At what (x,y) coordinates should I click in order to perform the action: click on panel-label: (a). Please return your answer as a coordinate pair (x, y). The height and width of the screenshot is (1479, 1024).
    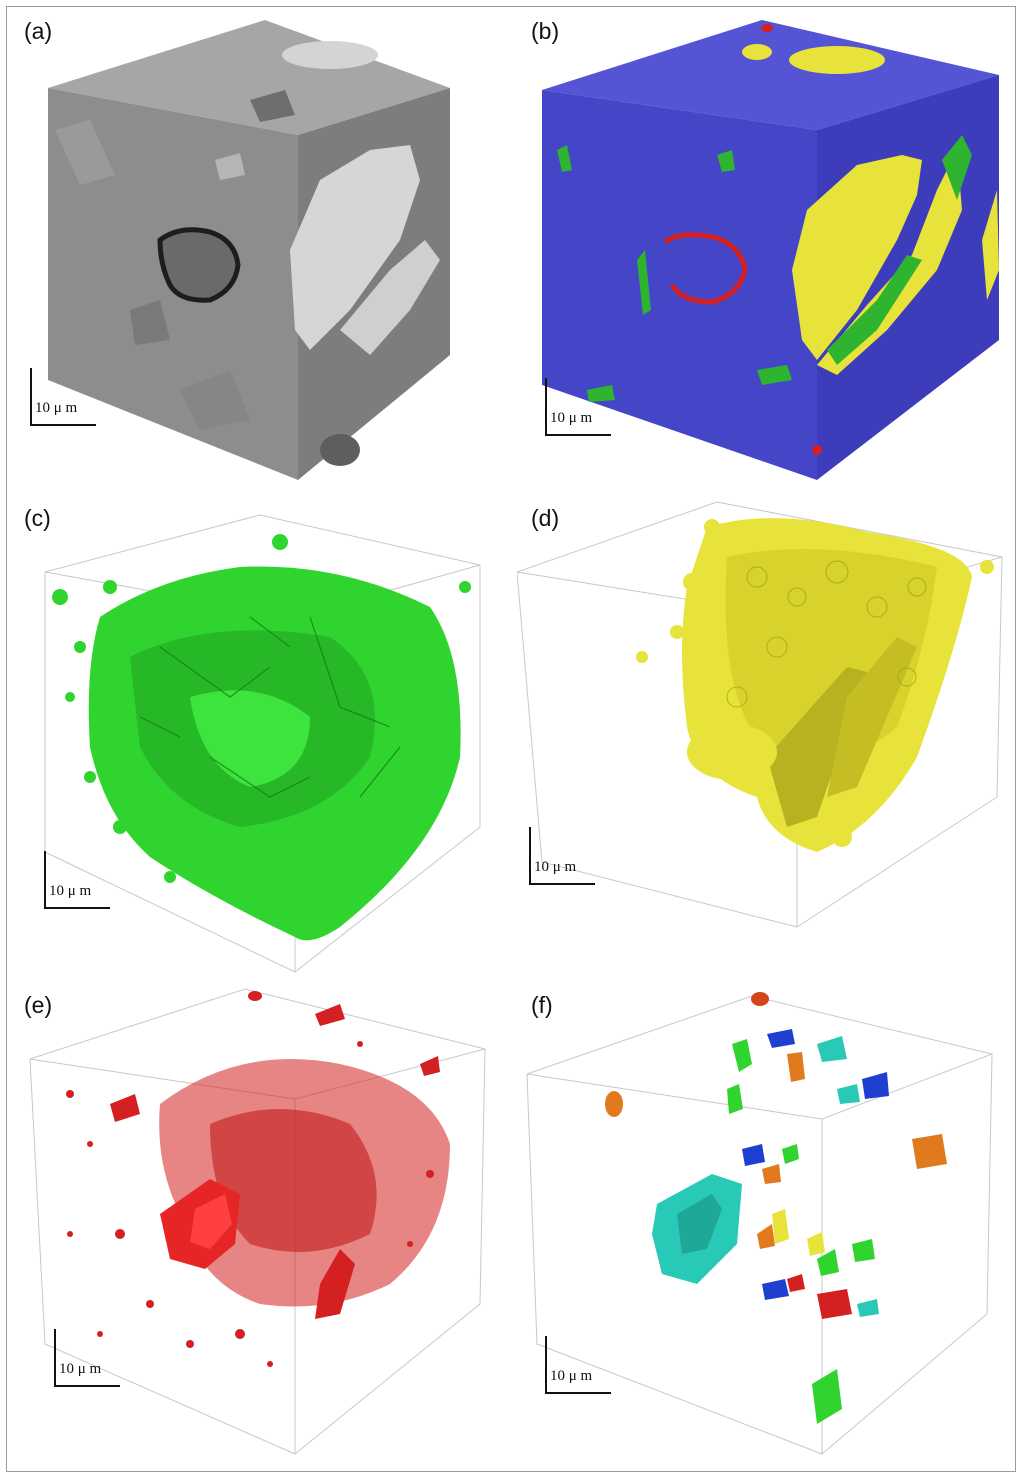
    Looking at the image, I should click on (38, 31).